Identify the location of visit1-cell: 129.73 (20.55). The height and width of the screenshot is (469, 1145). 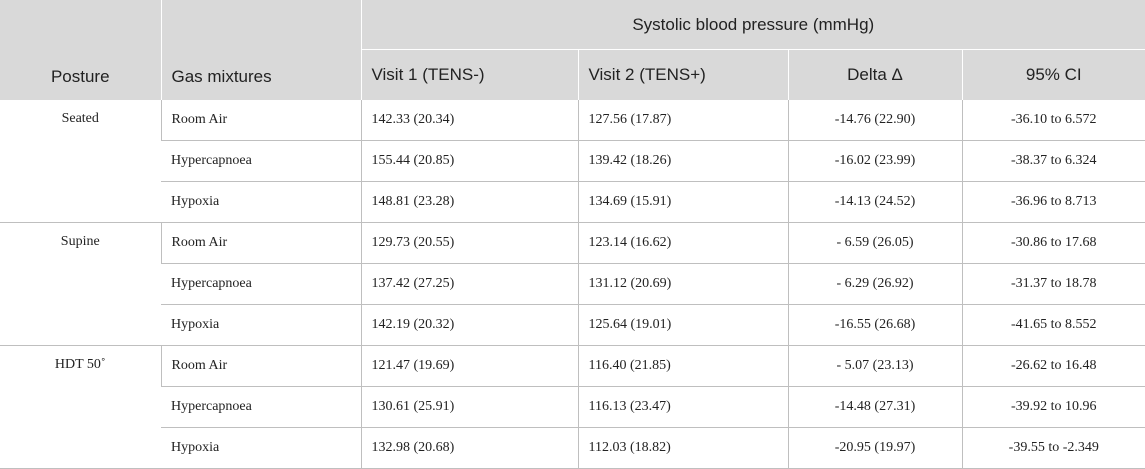
(469, 243).